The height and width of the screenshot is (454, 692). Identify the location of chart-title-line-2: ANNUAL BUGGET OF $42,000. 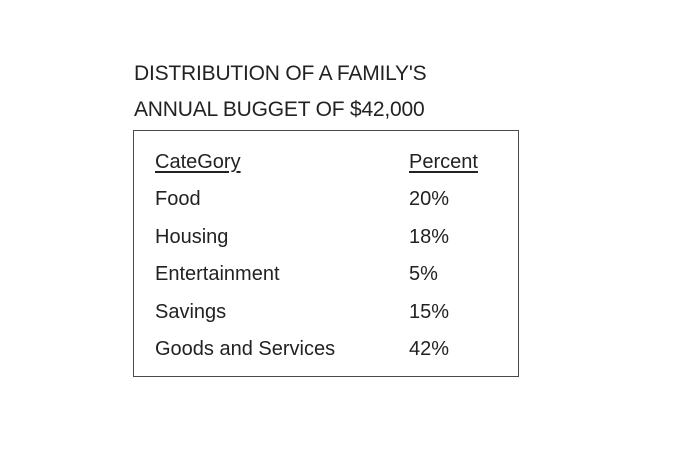
(279, 109).